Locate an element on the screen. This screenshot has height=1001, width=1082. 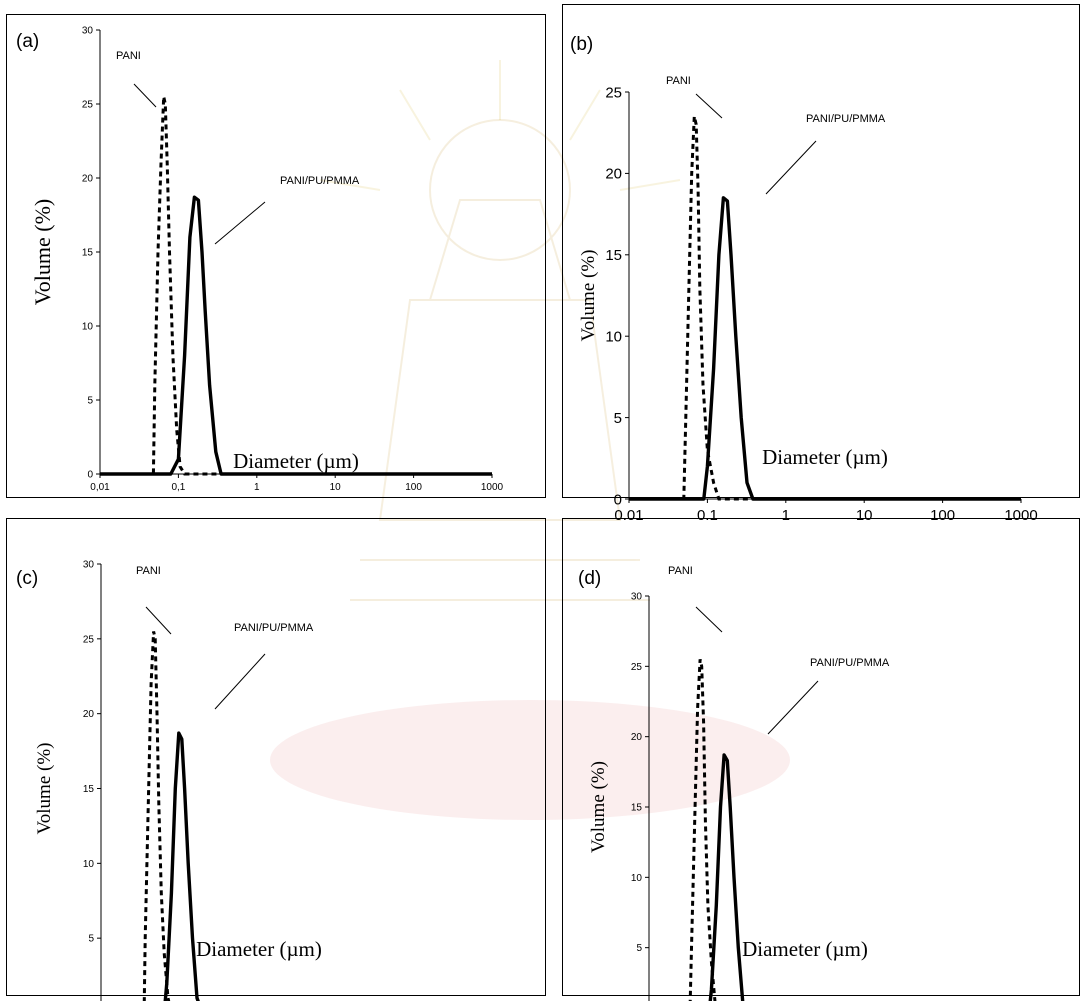
panel-label: (a) is located at coordinates (27, 41).